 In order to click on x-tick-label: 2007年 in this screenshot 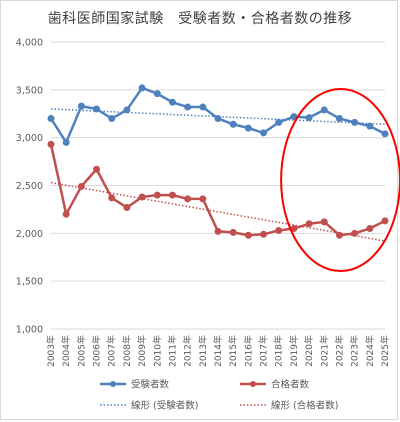, I will do `click(112, 351)`.